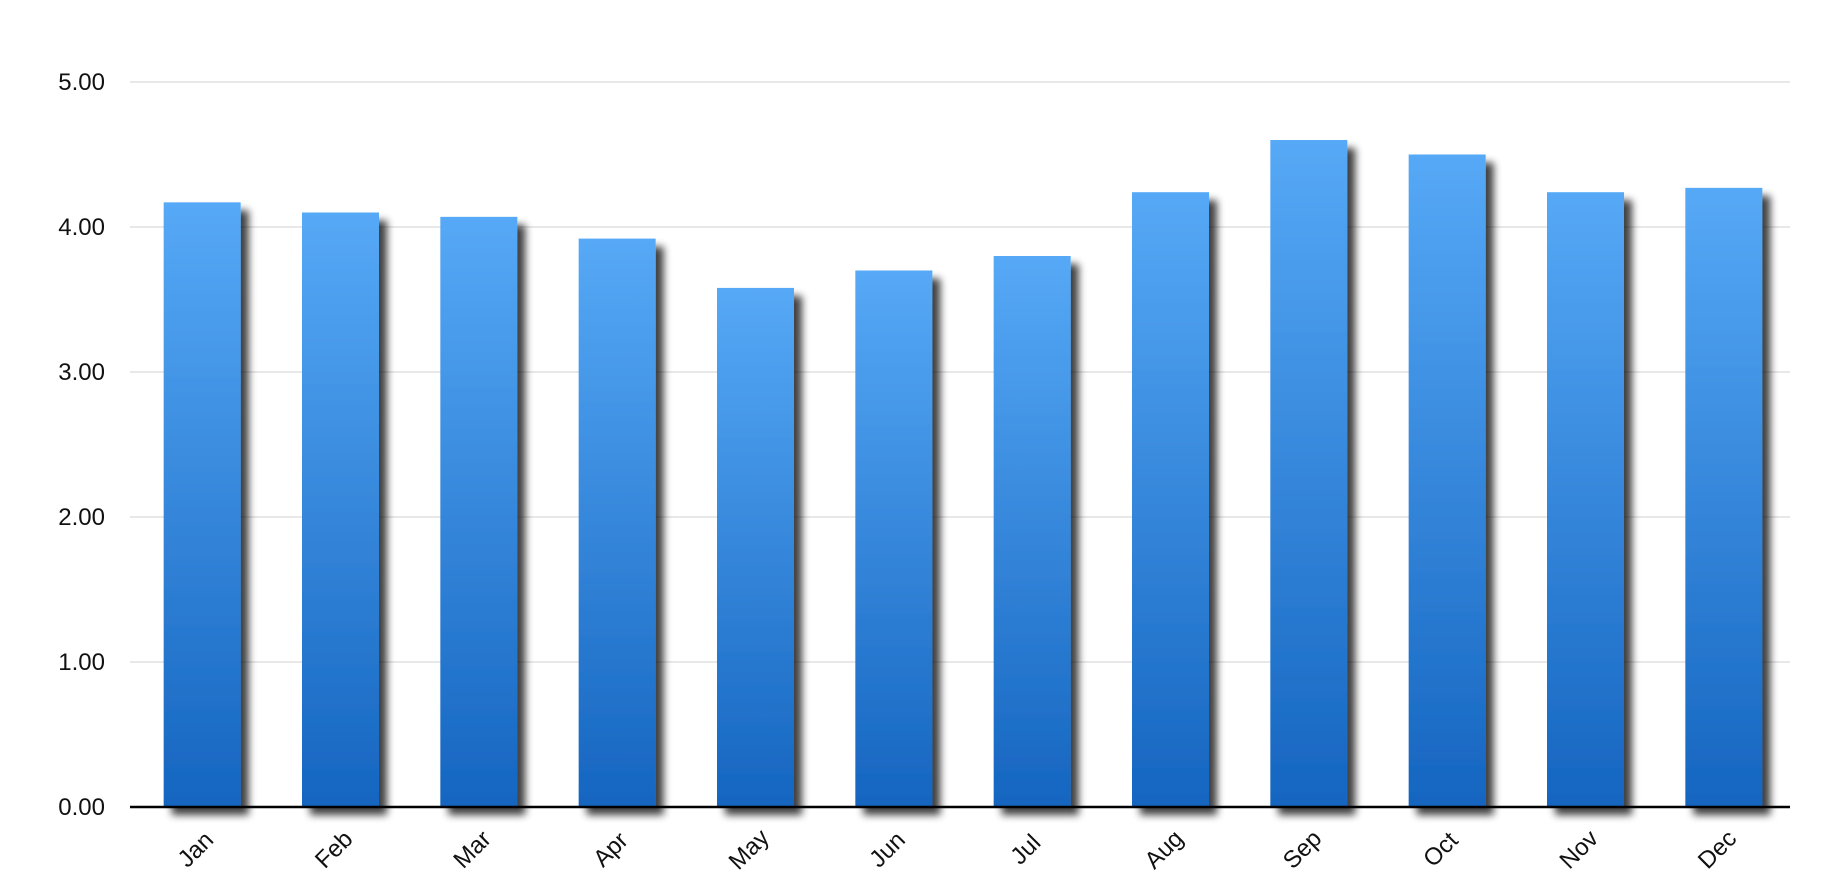 This screenshot has width=1840, height=892. Describe the element at coordinates (749, 849) in the screenshot. I see `x-tick-label-may: May` at that location.